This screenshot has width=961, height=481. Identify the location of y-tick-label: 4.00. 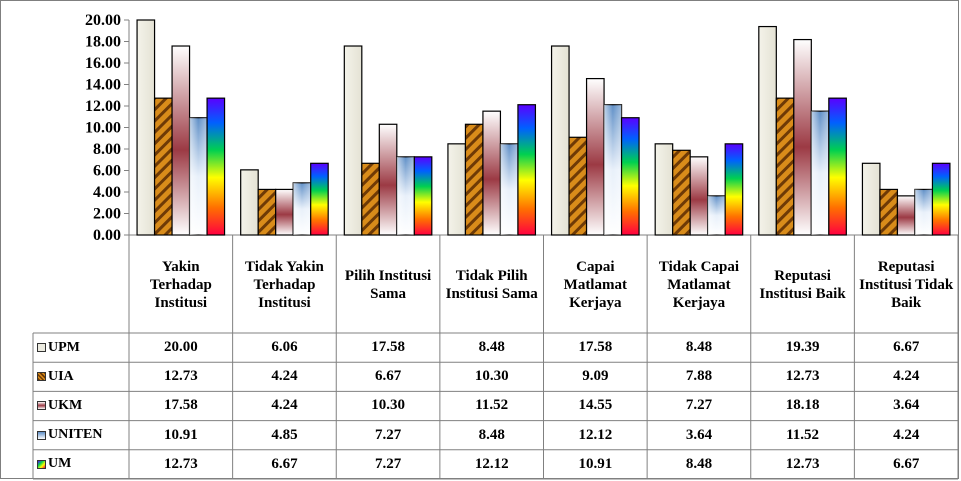
(107, 192).